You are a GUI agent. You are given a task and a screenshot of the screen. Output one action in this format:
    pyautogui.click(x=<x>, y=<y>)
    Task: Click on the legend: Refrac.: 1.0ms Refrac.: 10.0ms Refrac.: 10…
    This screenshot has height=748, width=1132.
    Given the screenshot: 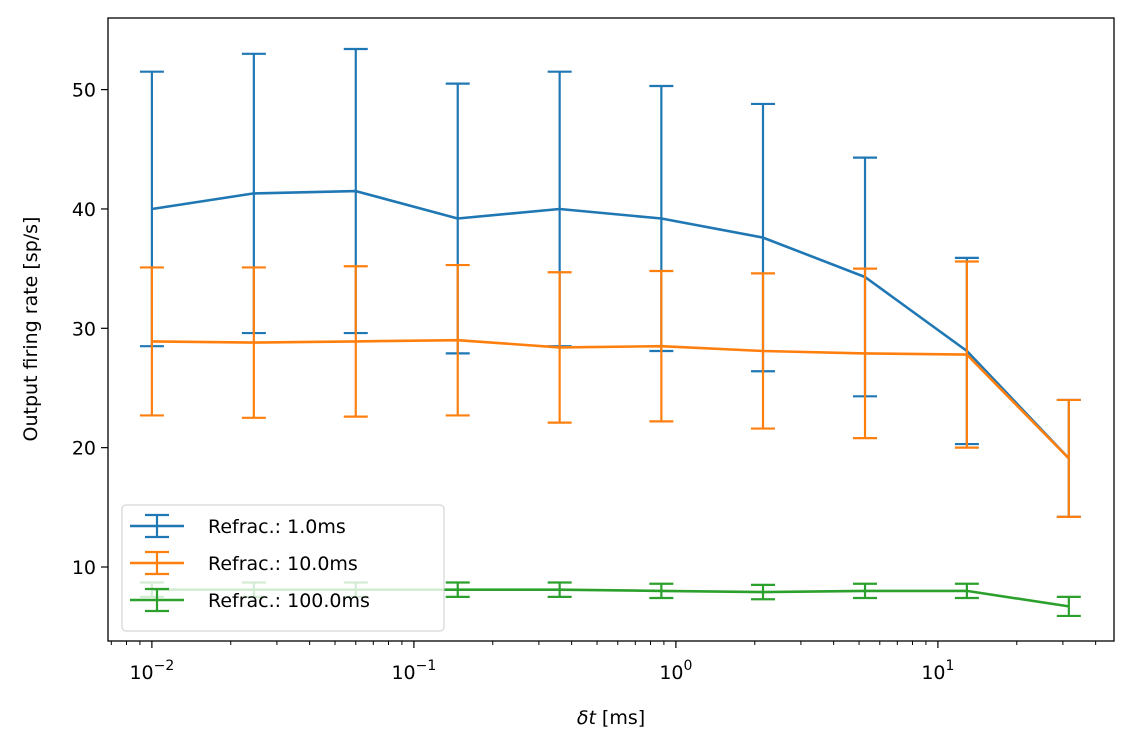 What is the action you would take?
    pyautogui.click(x=283, y=568)
    